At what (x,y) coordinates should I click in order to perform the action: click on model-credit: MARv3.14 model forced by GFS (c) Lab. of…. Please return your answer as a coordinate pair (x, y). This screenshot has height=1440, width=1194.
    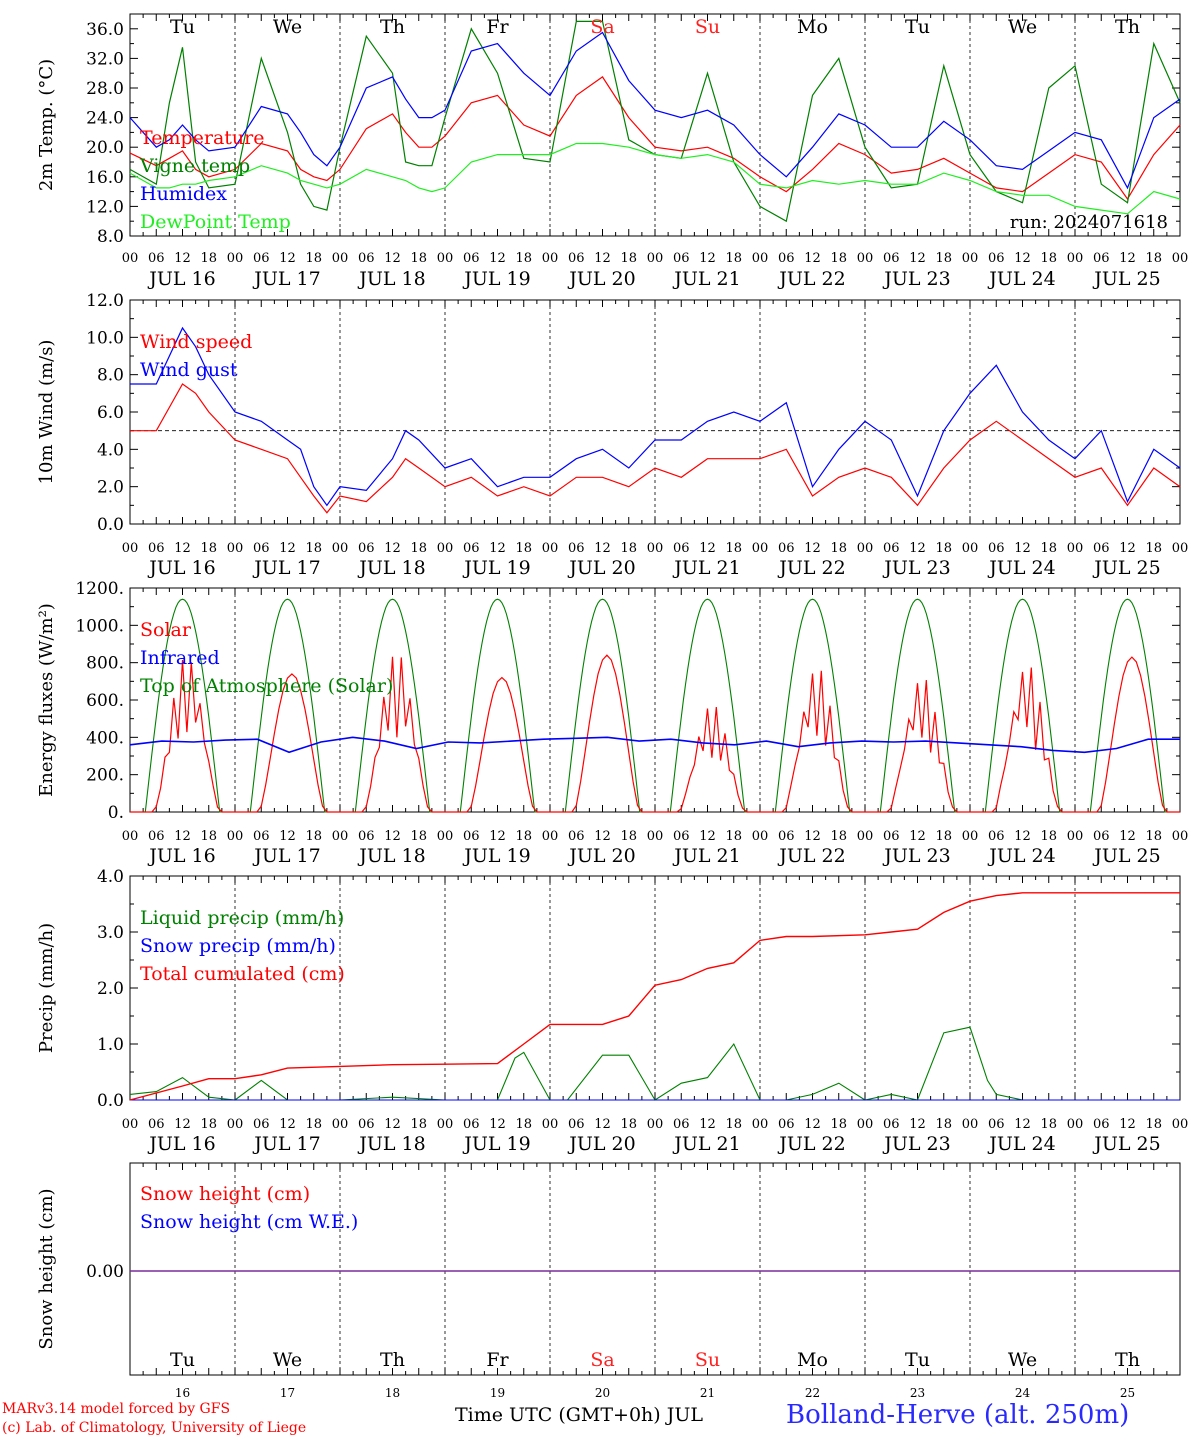
    Looking at the image, I should click on (212, 1419).